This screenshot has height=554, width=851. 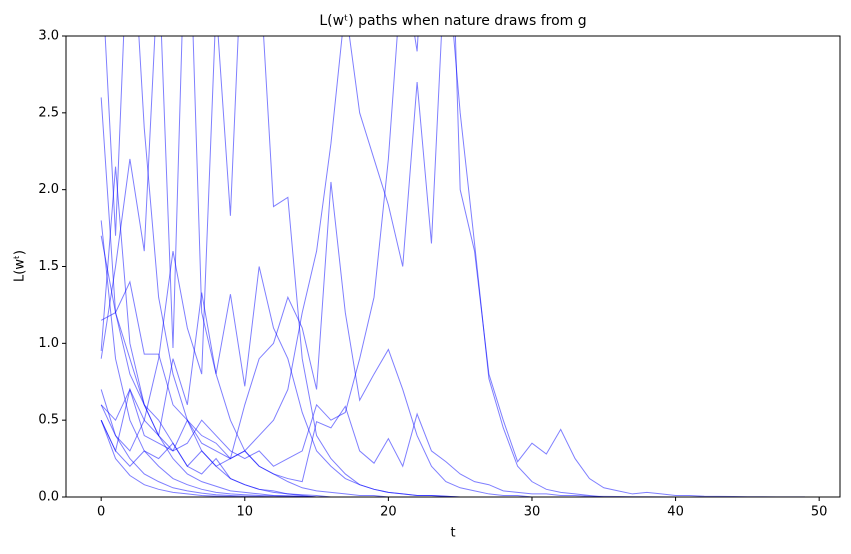 I want to click on chart-title: L(wᵗ) paths when nature draws from g, so click(x=452, y=21).